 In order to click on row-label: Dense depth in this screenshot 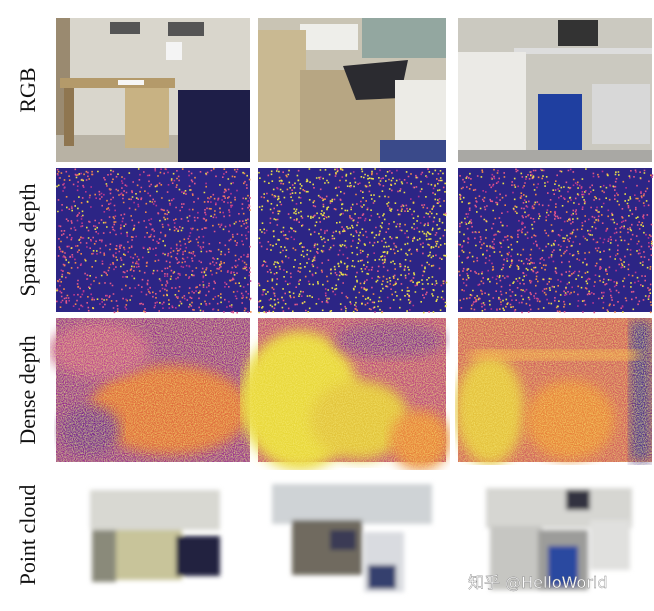, I will do `click(27, 389)`.